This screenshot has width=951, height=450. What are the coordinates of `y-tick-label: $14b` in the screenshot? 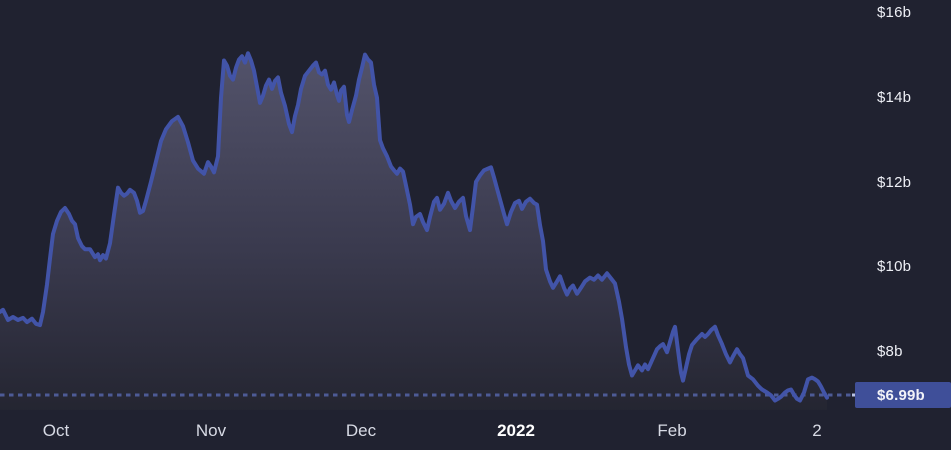 It's located at (894, 97).